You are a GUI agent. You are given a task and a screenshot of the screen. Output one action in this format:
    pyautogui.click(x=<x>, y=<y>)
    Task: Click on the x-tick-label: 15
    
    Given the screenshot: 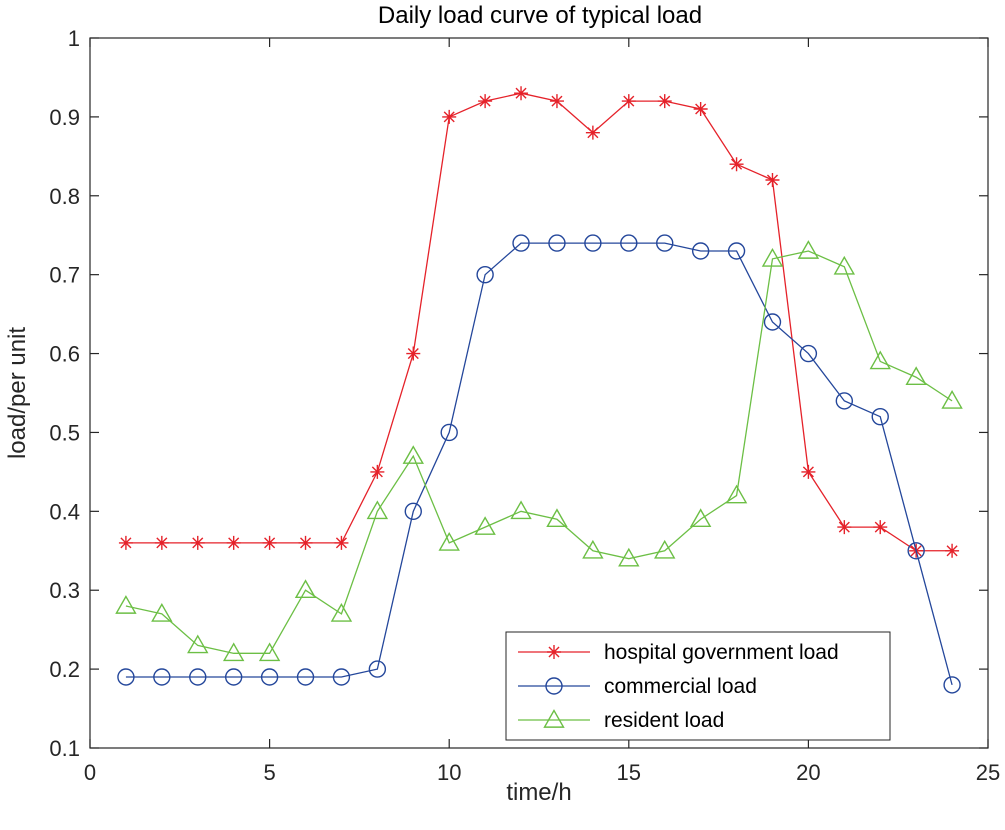 What is the action you would take?
    pyautogui.click(x=629, y=772)
    